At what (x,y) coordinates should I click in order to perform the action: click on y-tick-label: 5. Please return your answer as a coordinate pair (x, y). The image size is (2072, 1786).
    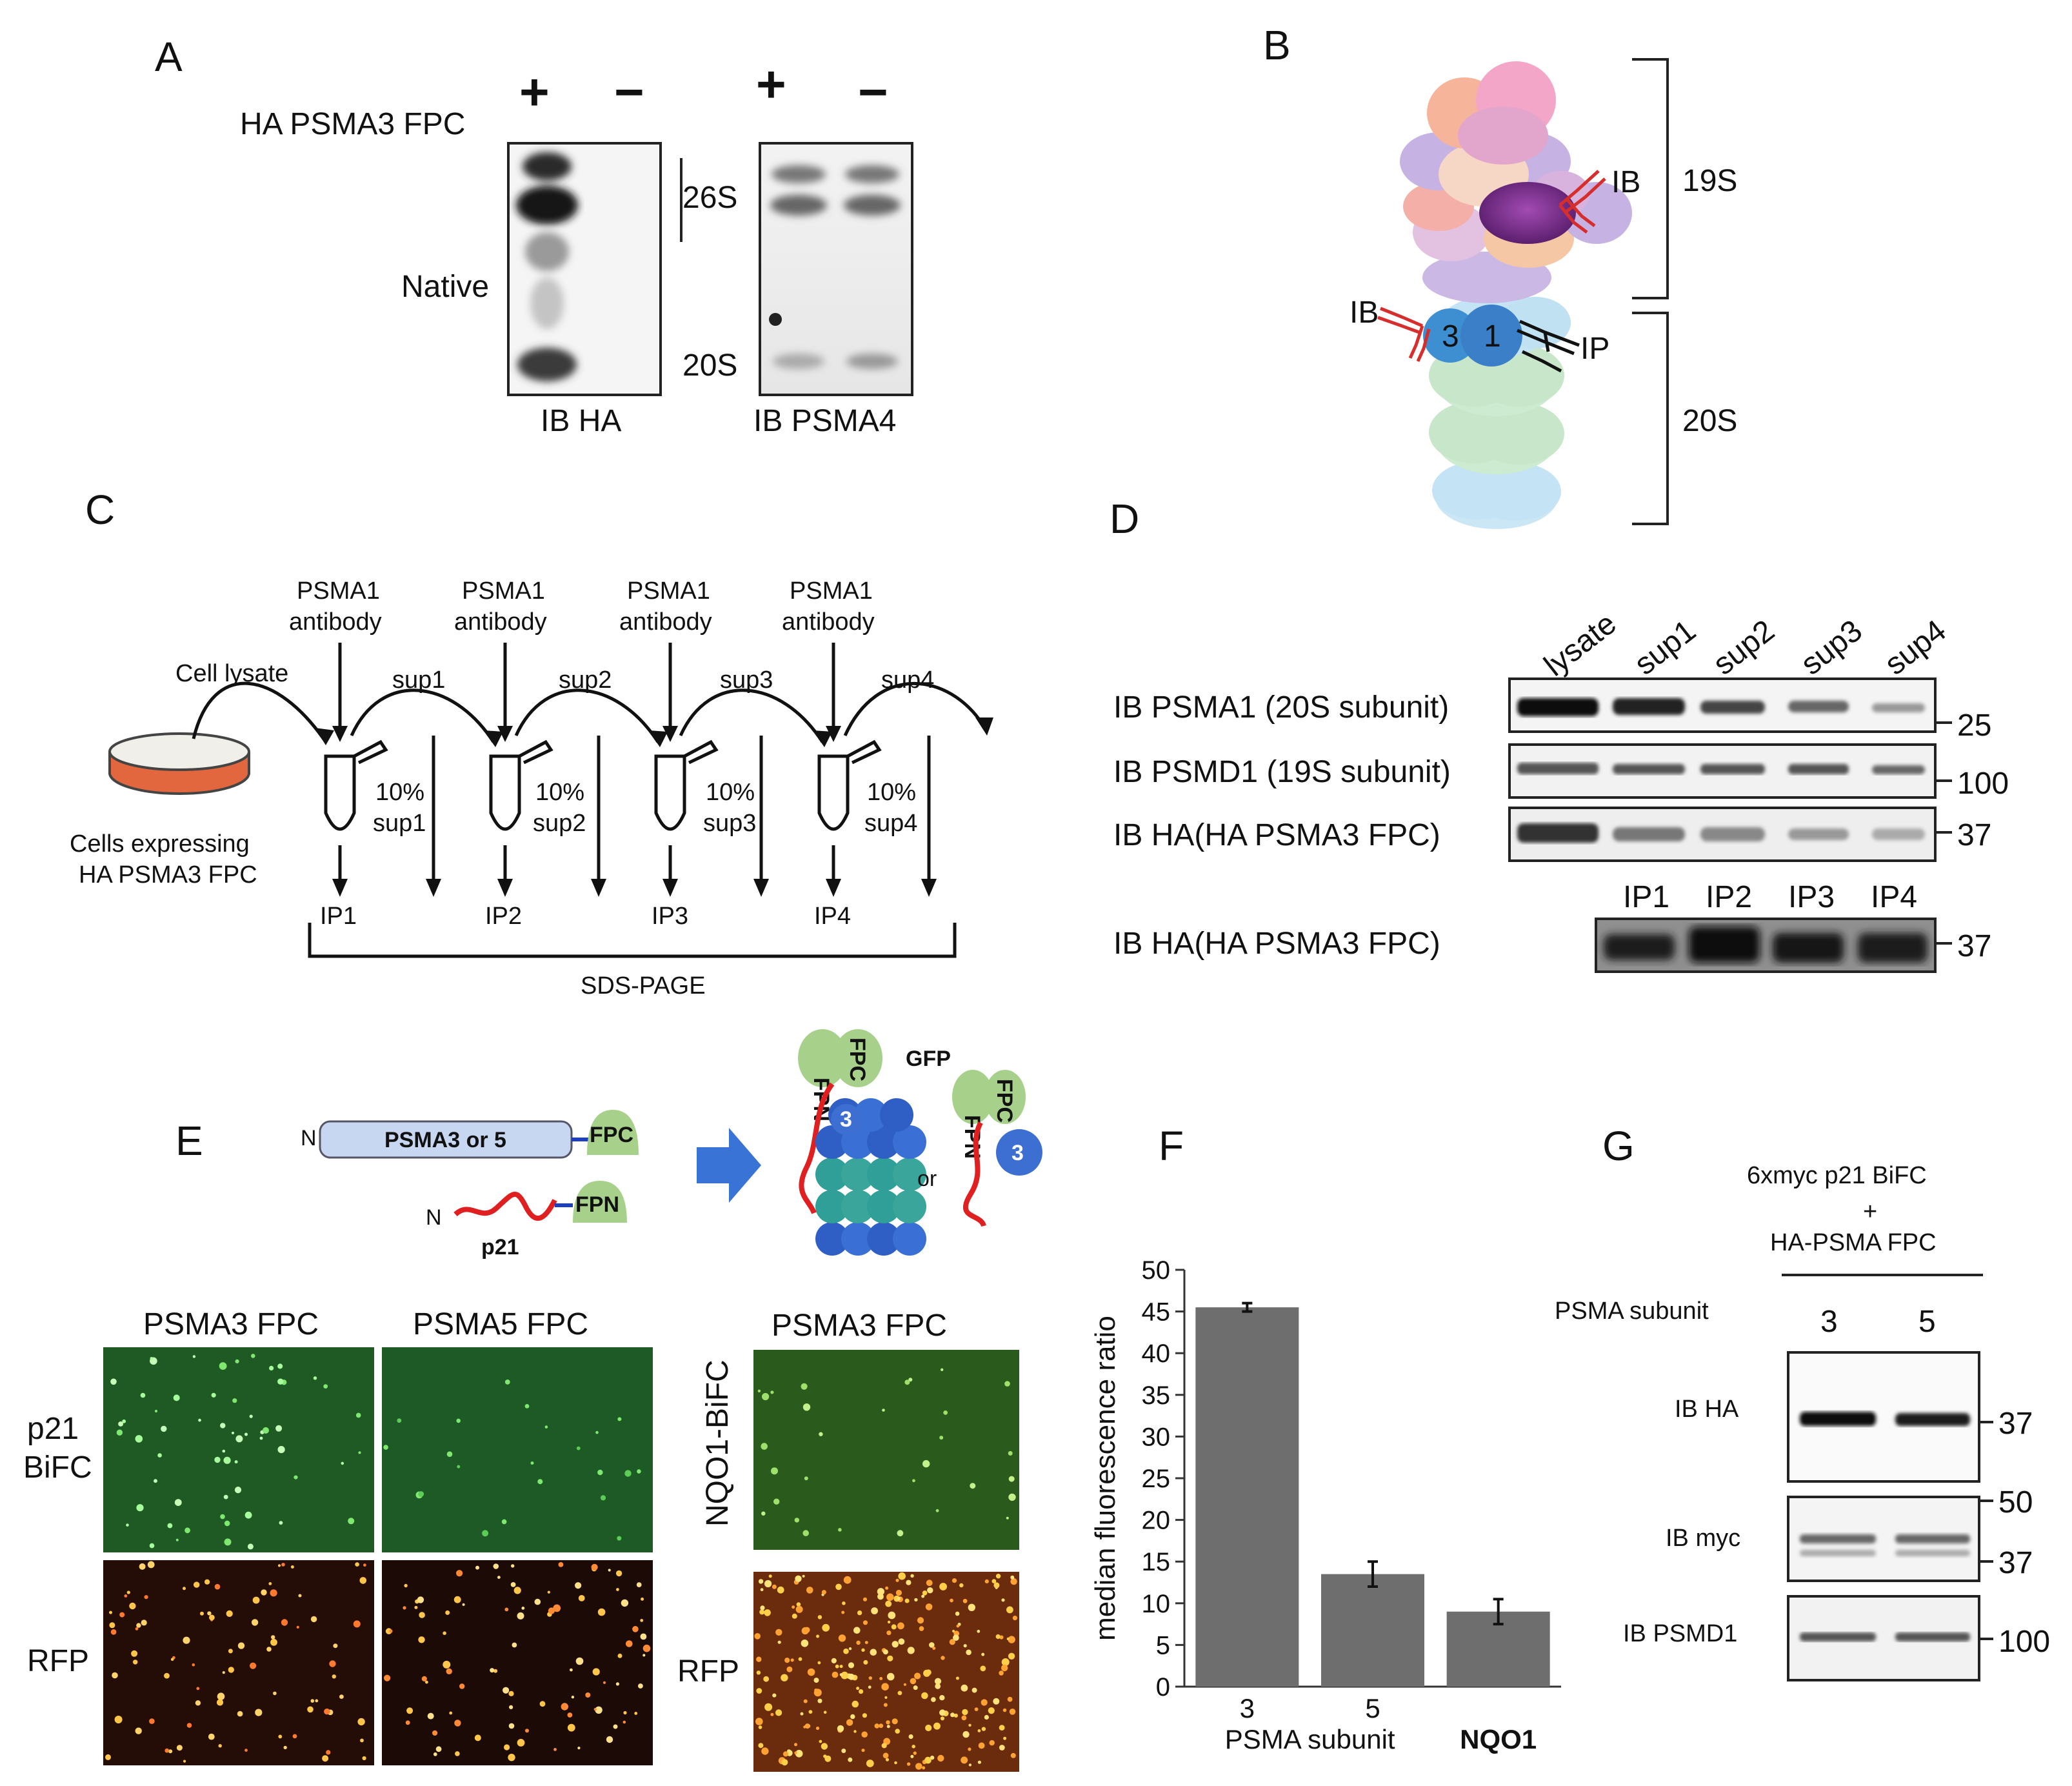
    Looking at the image, I should click on (1163, 1645).